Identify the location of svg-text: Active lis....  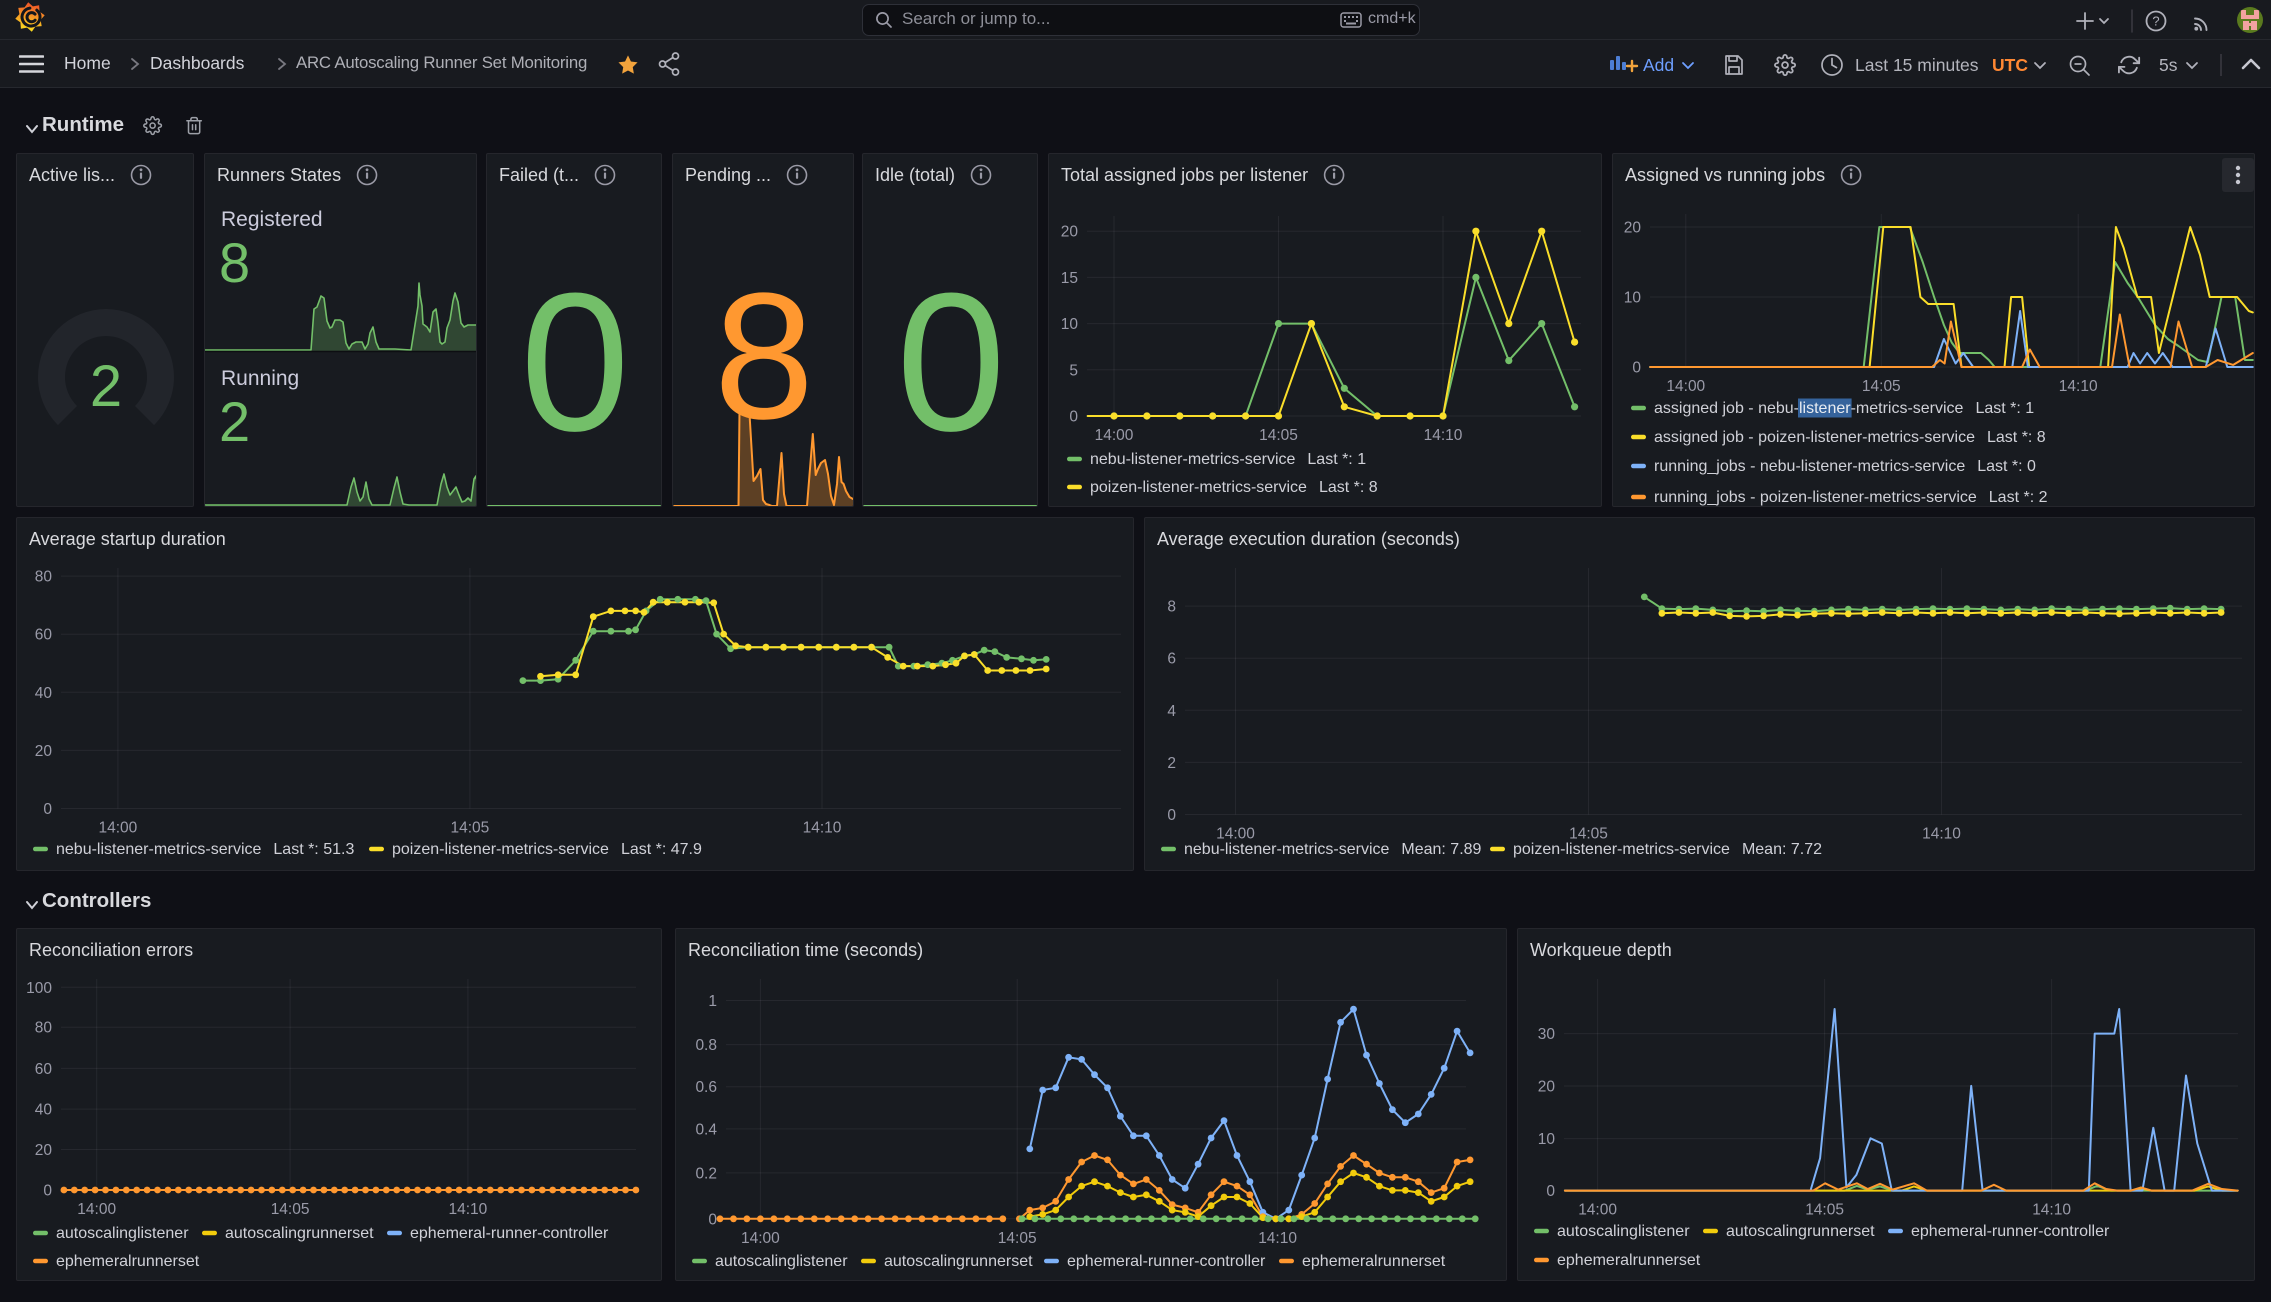
(72, 175).